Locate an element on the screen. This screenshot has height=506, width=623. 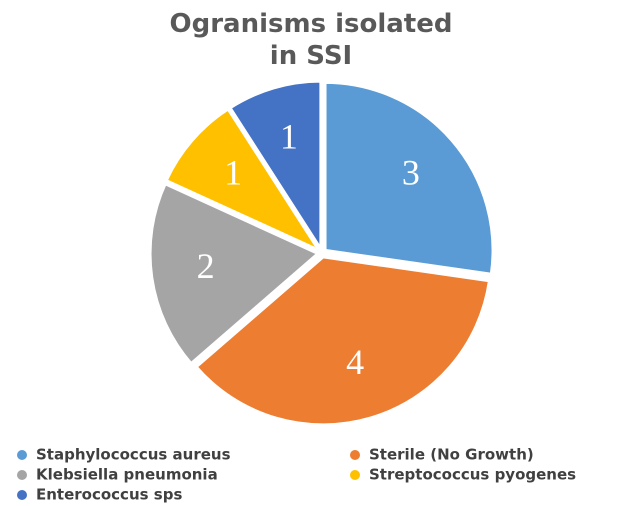
legend-label: Klebsiella pneumonia is located at coordinates (127, 475).